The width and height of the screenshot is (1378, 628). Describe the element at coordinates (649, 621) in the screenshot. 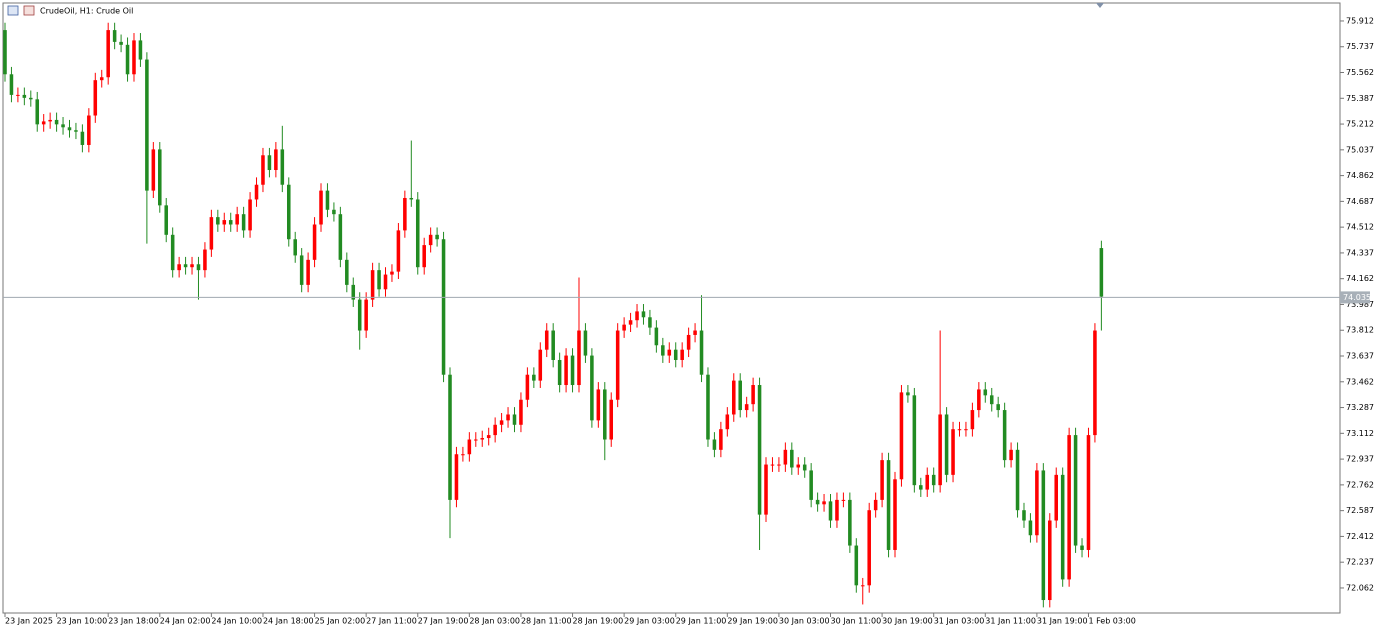

I see `x-tick-label: 29 Jan 03:00` at that location.